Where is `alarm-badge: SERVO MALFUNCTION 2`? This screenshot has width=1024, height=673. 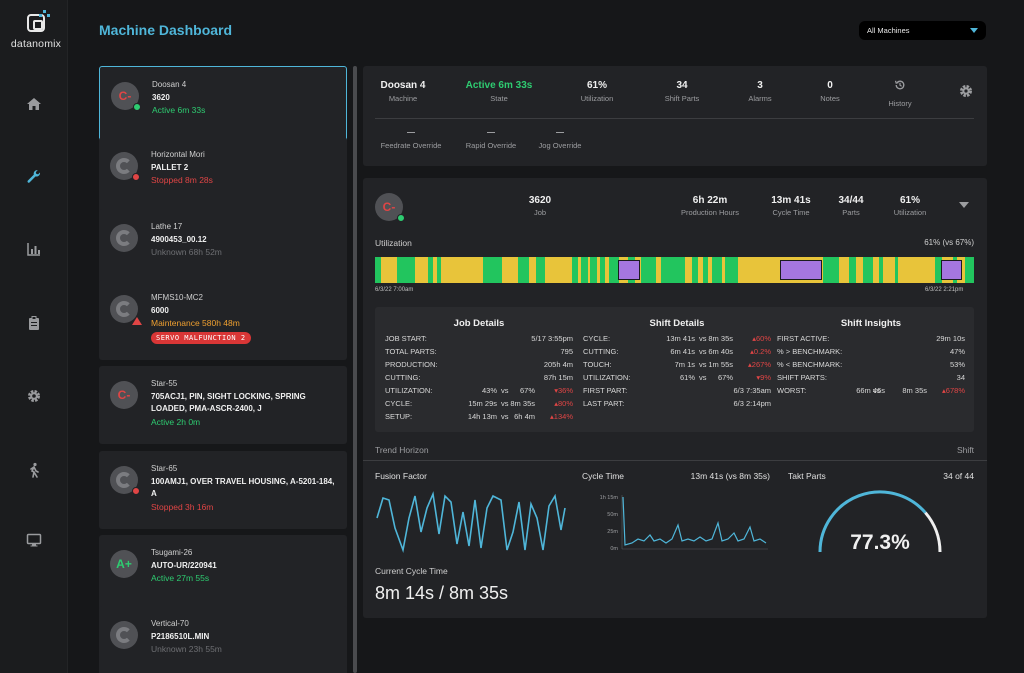
alarm-badge: SERVO MALFUNCTION 2 is located at coordinates (201, 338).